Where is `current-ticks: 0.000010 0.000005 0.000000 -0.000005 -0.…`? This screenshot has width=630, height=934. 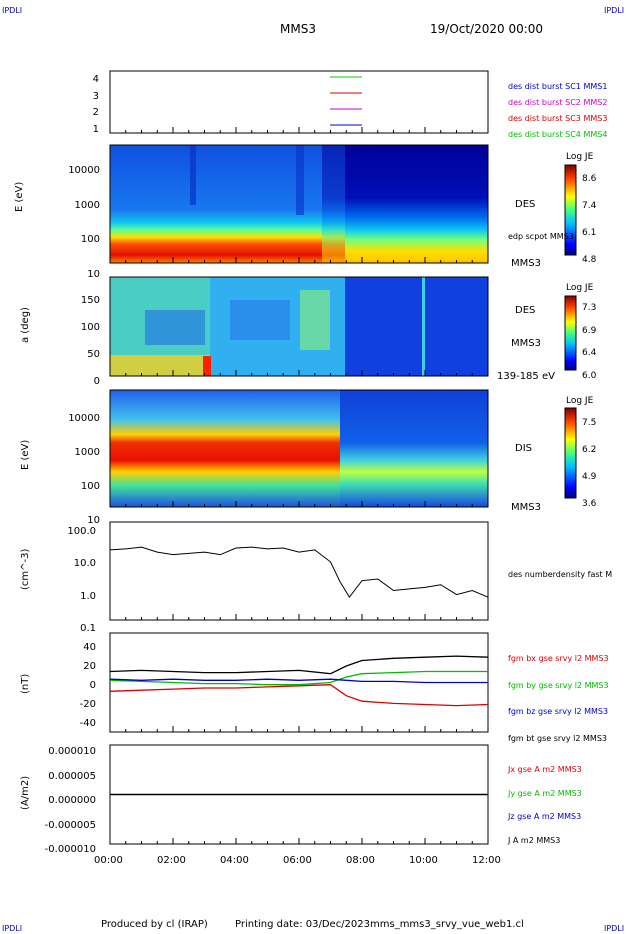 current-ticks: 0.000010 0.000005 0.000000 -0.000005 -0.… is located at coordinates (68, 801).